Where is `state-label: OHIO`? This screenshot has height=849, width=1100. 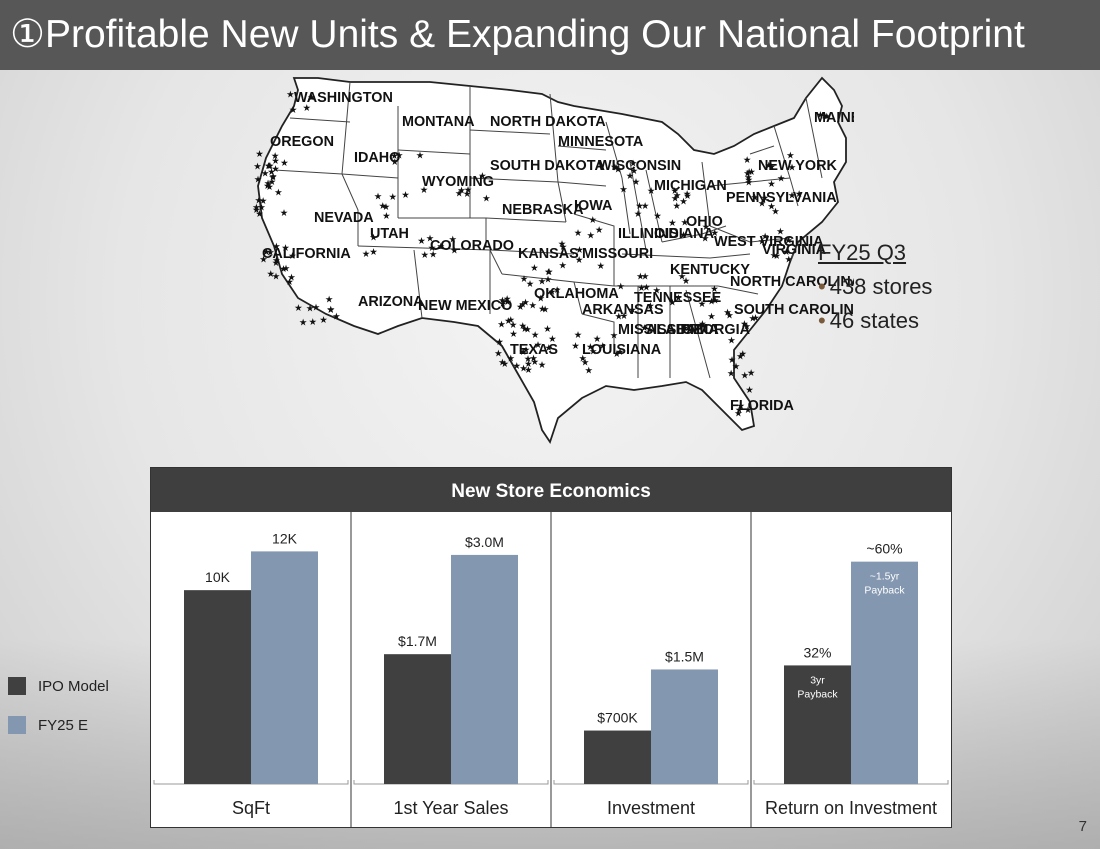
state-label: OHIO is located at coordinates (704, 222).